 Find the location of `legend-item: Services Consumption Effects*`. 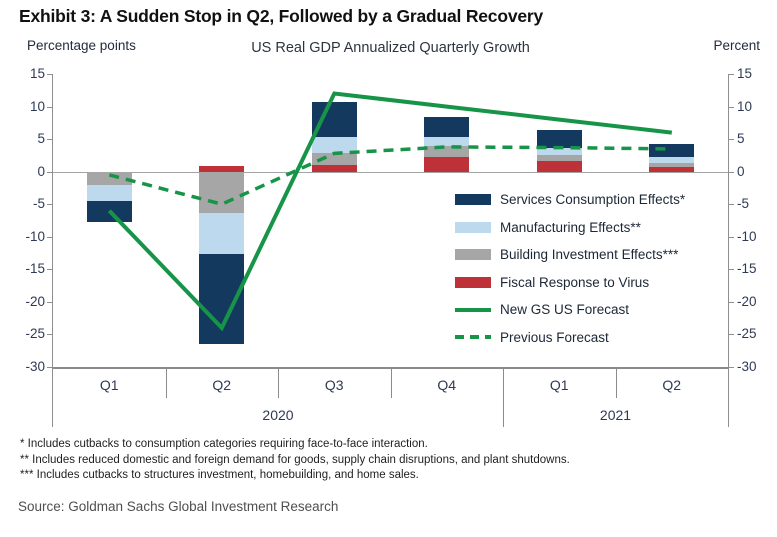

legend-item: Services Consumption Effects* is located at coordinates (570, 200).